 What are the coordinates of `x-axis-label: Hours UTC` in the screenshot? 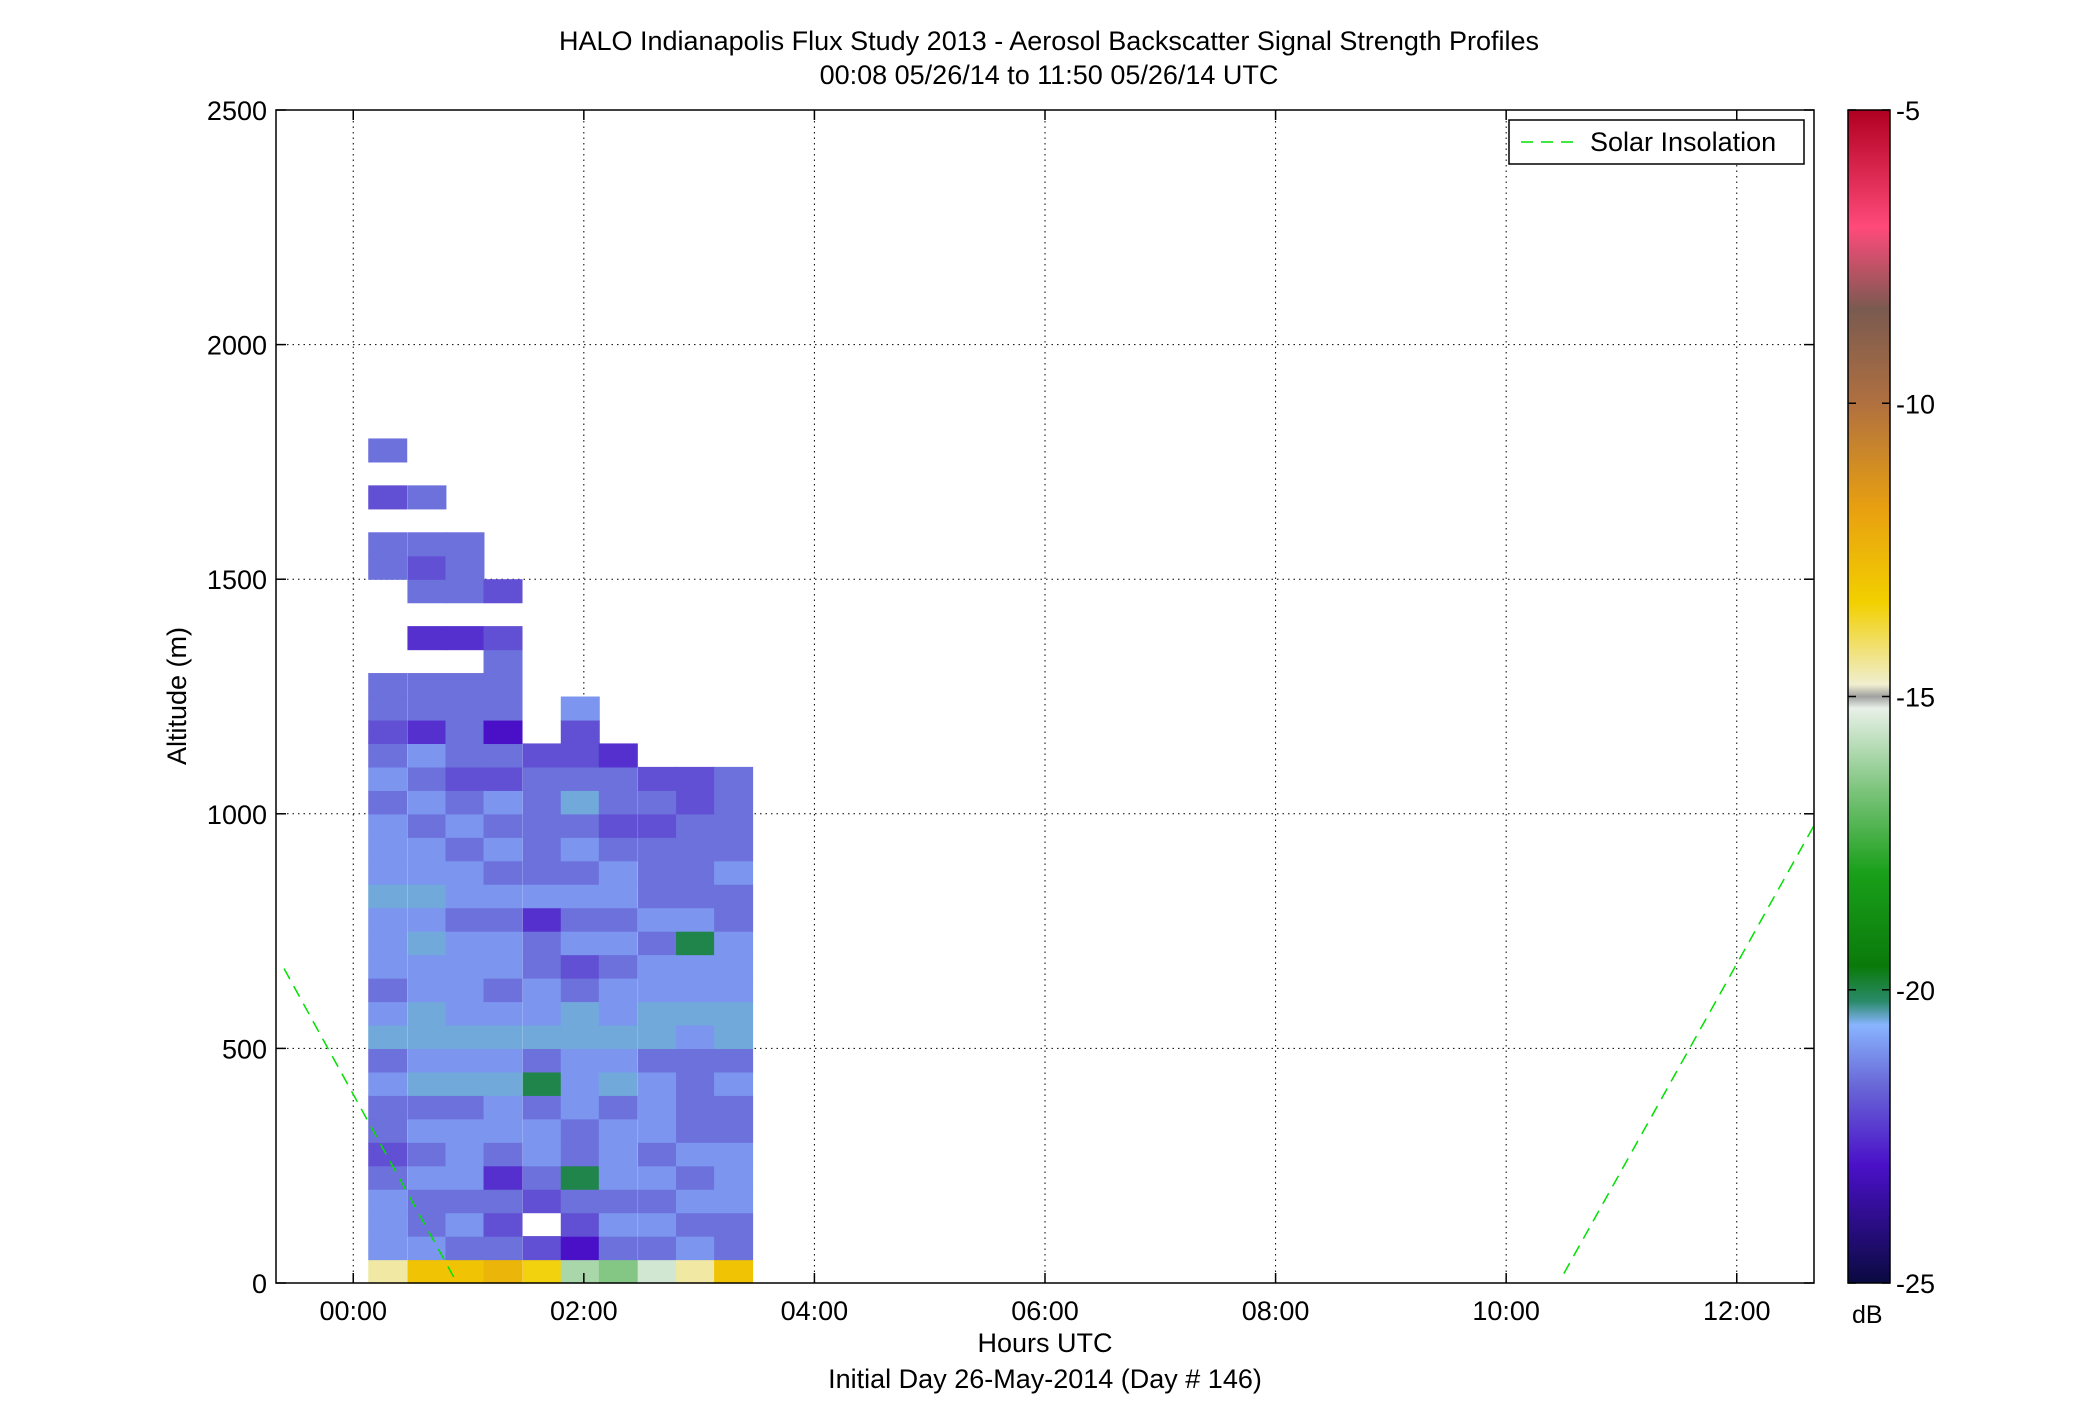 It's located at (1044, 1343).